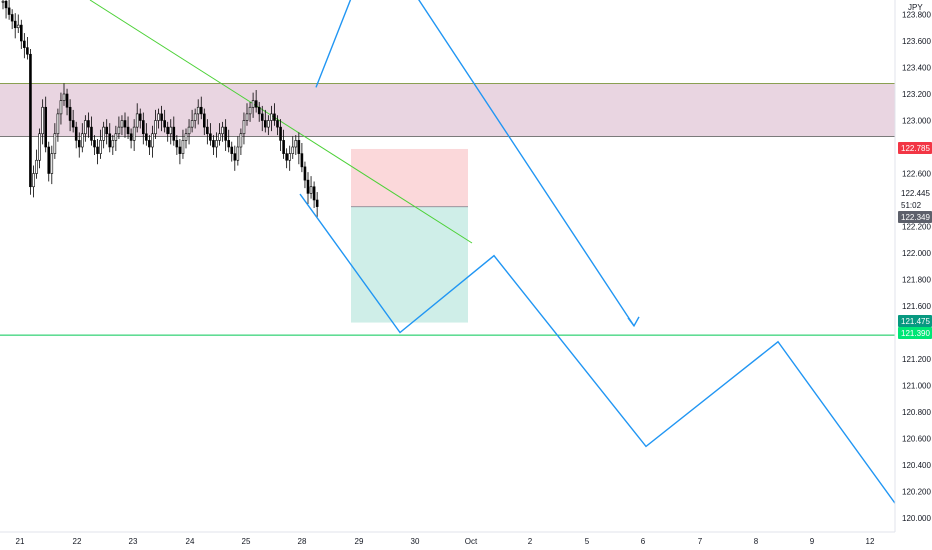 This screenshot has width=932, height=550. I want to click on price-tick-label: 120.800, so click(916, 412).